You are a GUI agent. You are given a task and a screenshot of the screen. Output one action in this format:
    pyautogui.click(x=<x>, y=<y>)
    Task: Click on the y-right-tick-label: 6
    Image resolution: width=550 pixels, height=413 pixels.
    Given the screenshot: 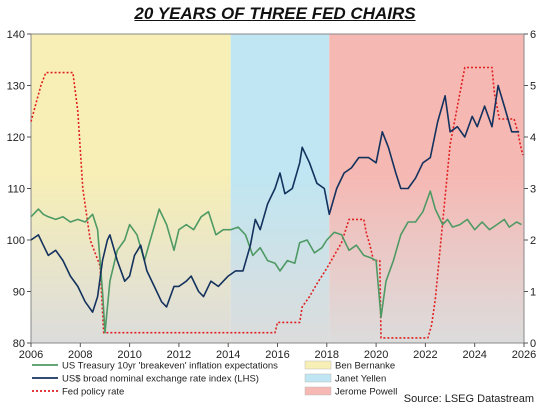 What is the action you would take?
    pyautogui.click(x=533, y=35)
    